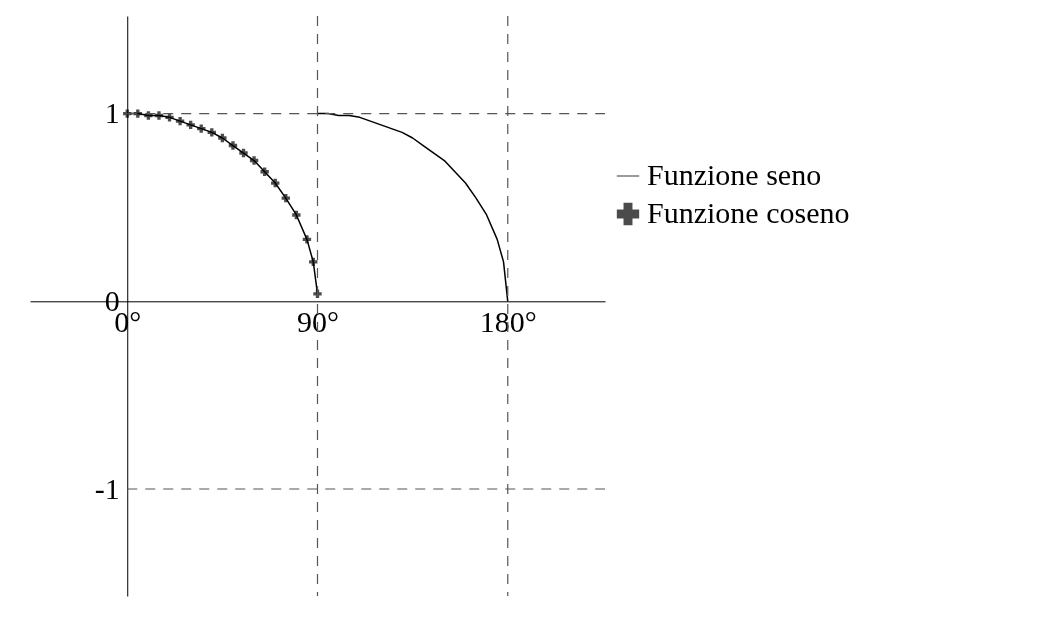 Image resolution: width=1039 pixels, height=638 pixels. I want to click on y-tick-label: 1, so click(112, 113).